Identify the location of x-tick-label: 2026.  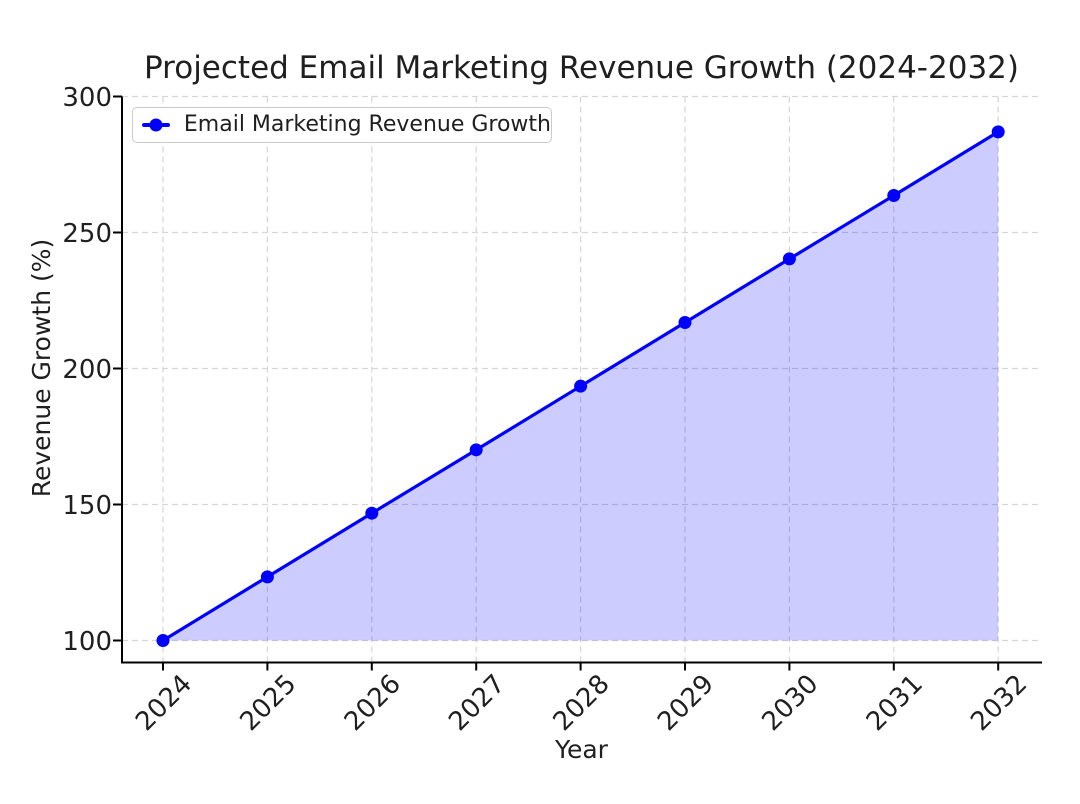
(373, 703).